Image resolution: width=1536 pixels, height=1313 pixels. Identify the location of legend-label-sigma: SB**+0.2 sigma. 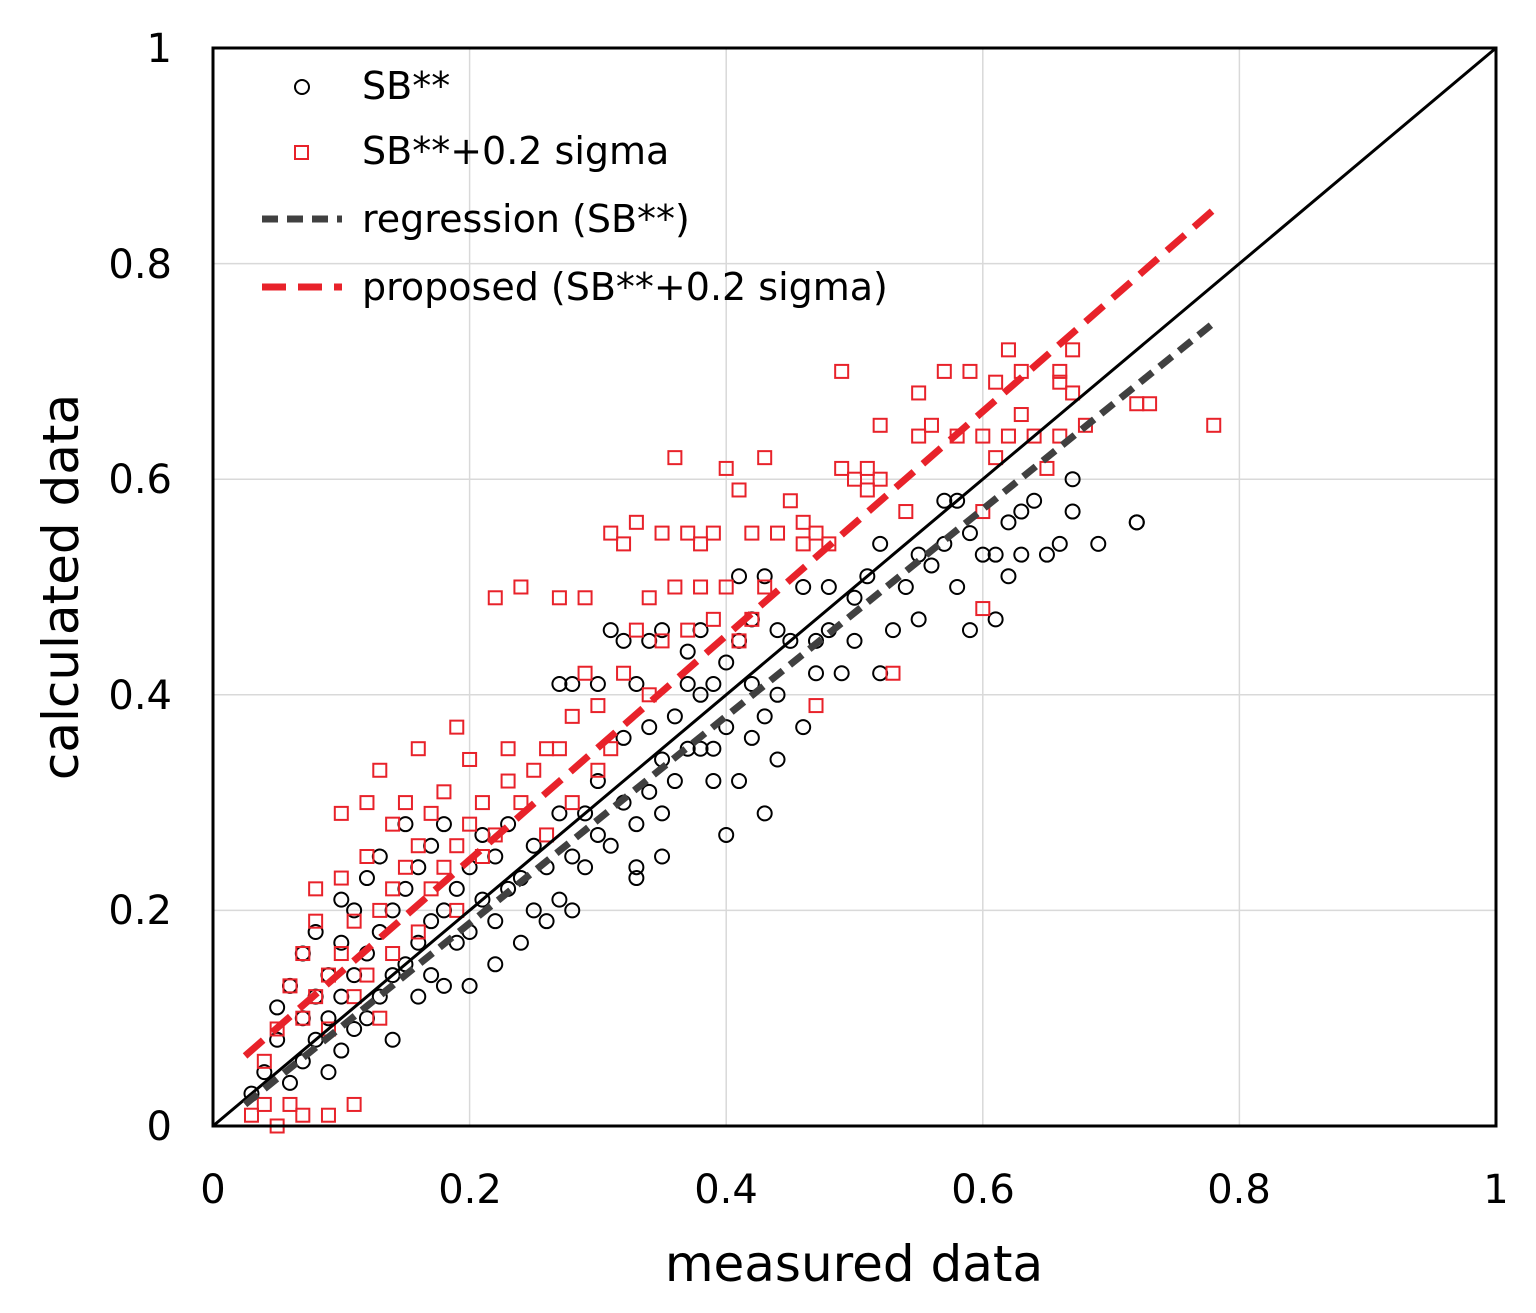
(515, 151).